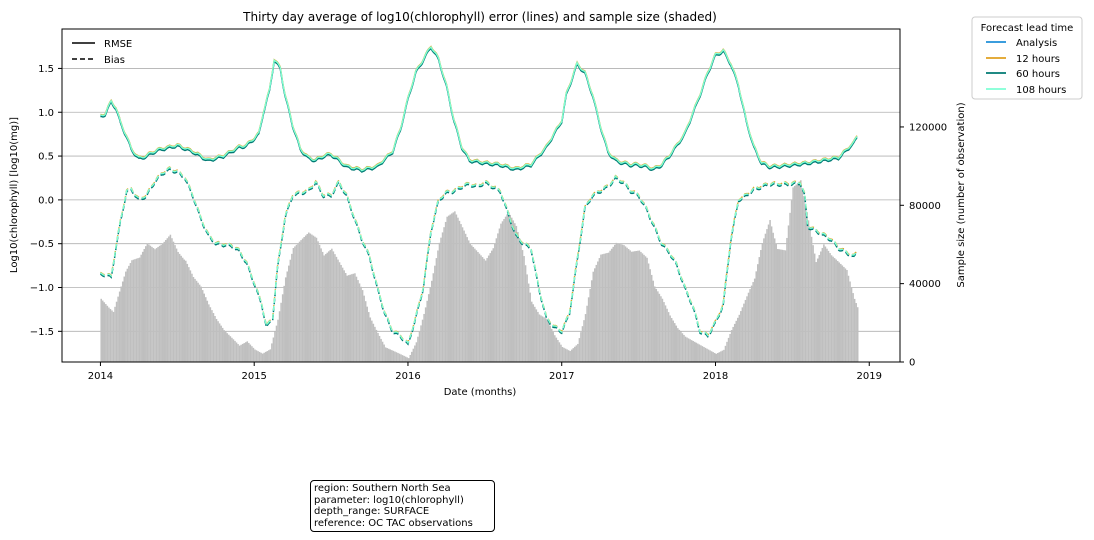 This screenshot has width=1094, height=540. Describe the element at coordinates (485, 372) in the screenshot. I see `x-axis-ticks: 2014 2015 2016 2017 2018 2019` at that location.